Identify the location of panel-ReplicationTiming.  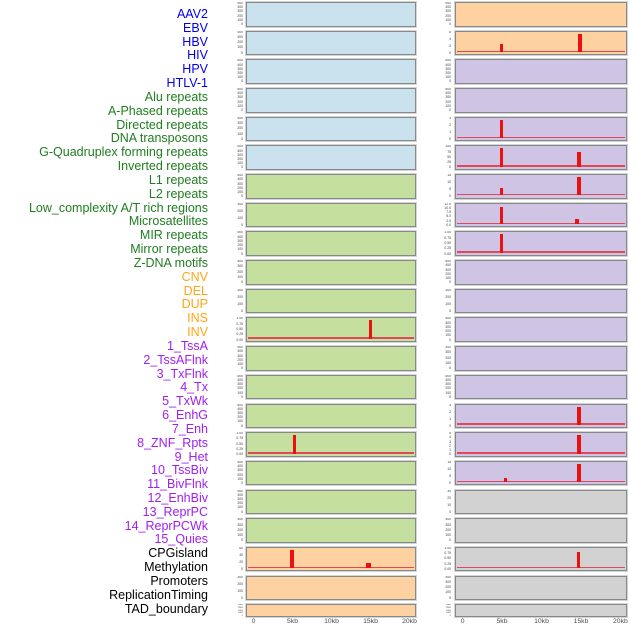
(541, 588).